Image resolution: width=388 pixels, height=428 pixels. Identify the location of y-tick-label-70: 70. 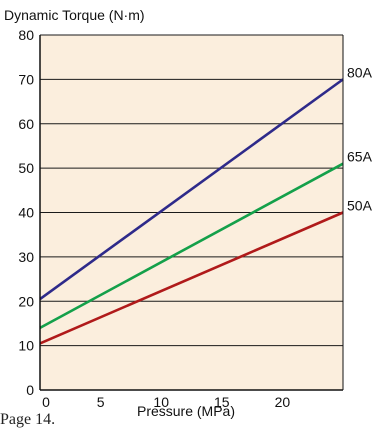
(26, 79).